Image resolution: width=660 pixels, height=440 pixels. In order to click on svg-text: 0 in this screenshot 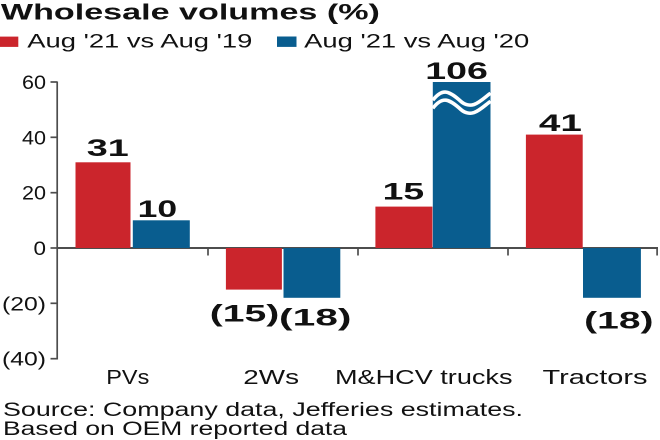, I will do `click(40, 249)`.